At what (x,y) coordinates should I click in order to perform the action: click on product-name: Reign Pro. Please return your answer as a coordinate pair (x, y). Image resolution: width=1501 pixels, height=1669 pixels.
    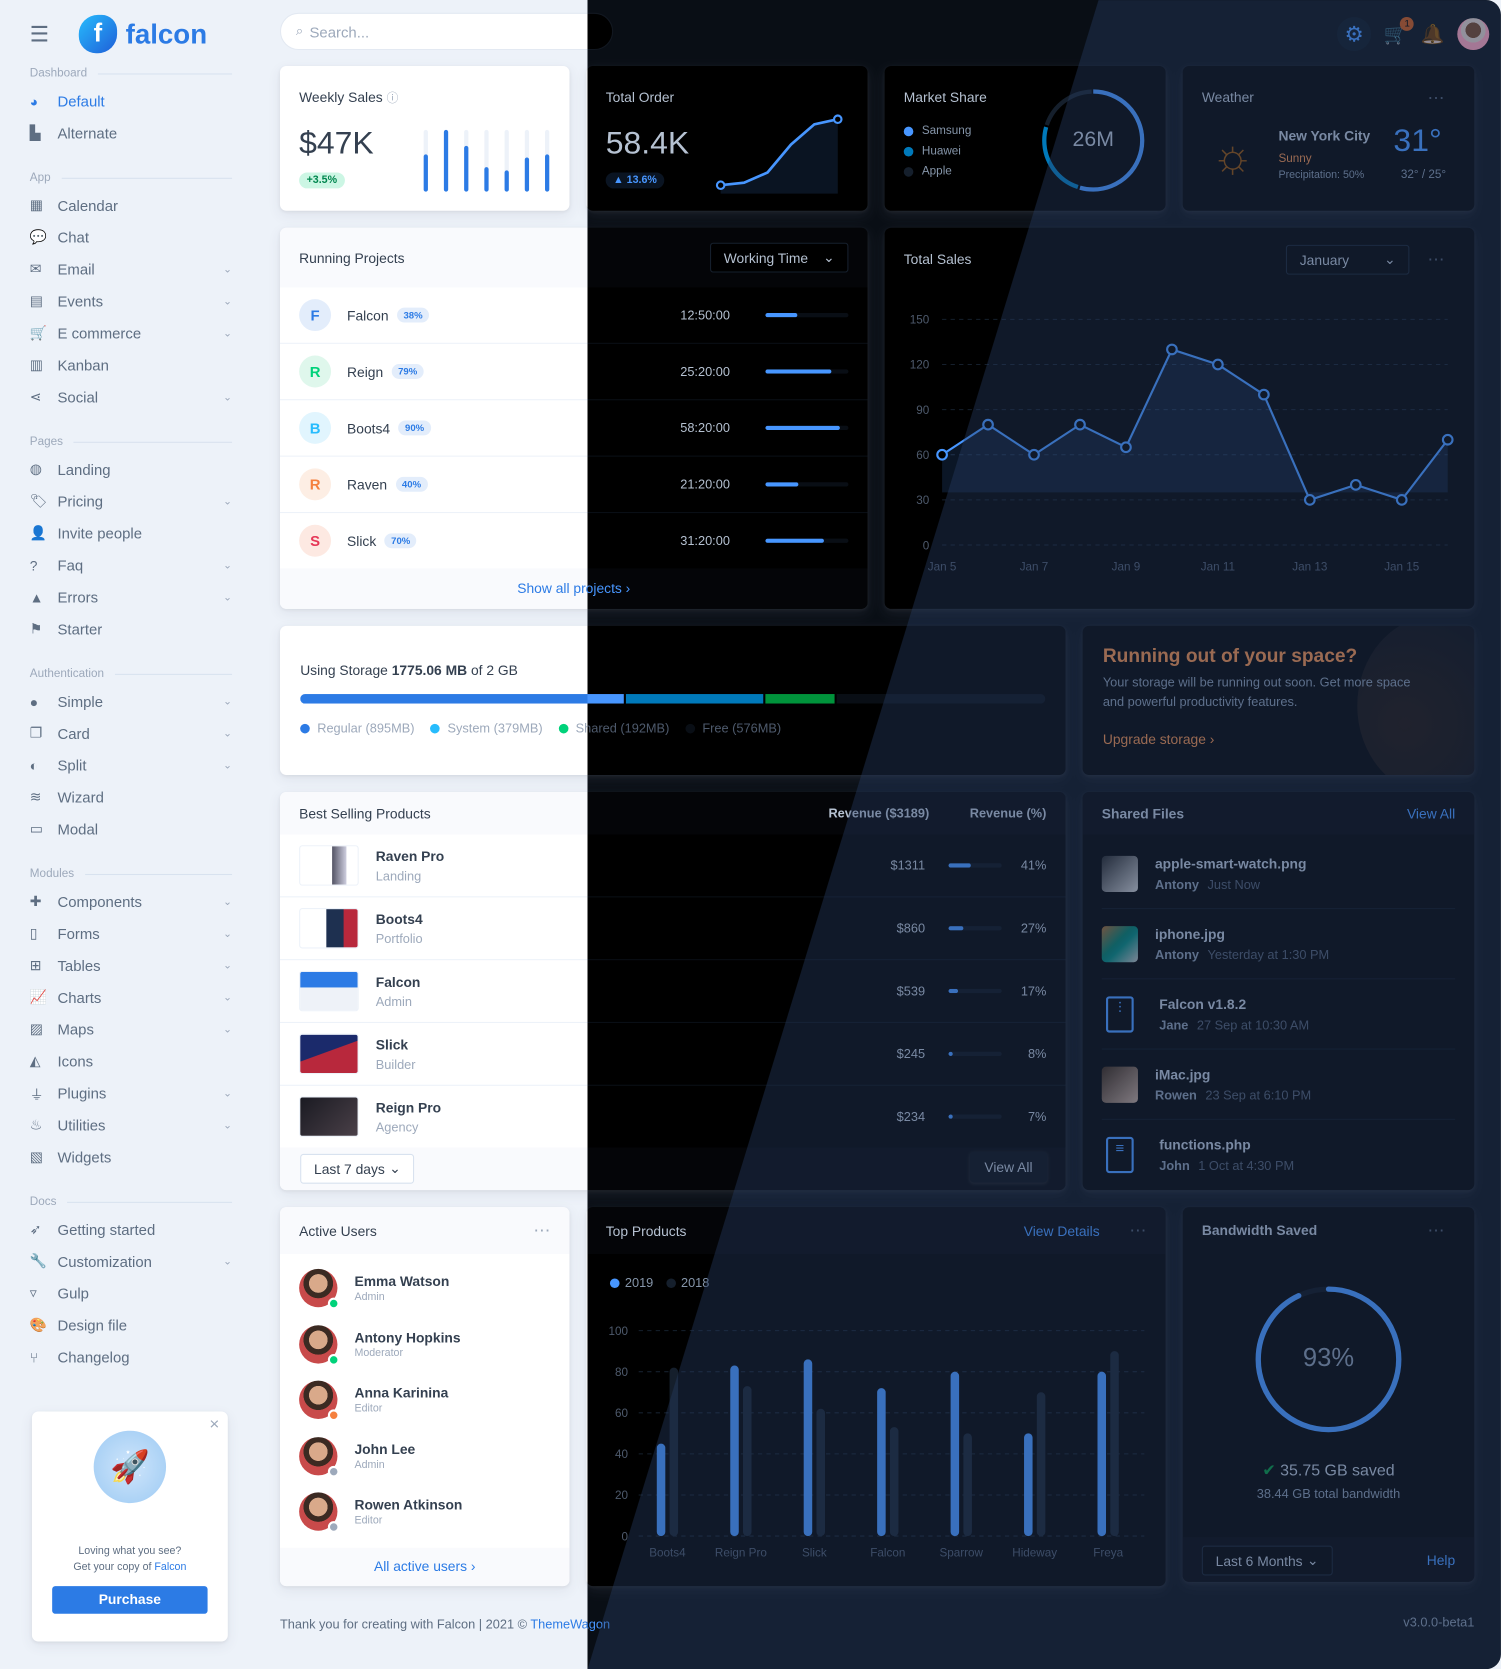
    Looking at the image, I should click on (408, 1107).